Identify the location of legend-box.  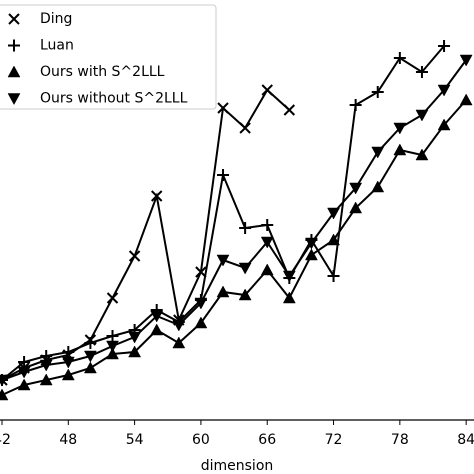
(108, 57).